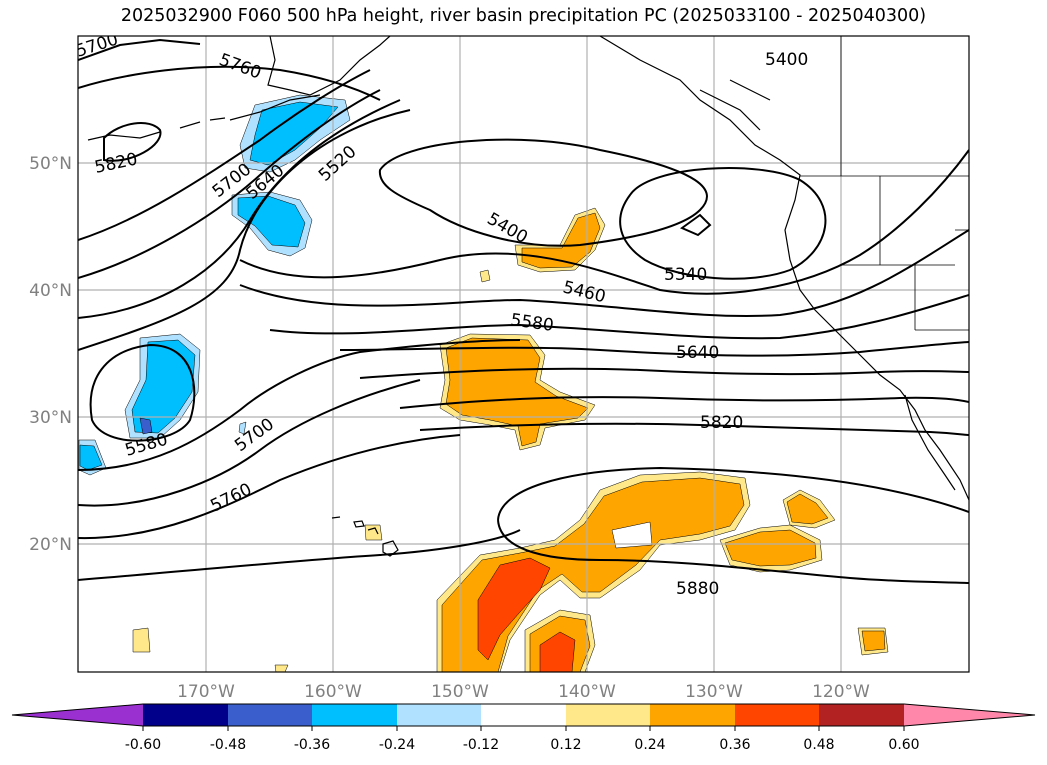  What do you see at coordinates (649, 745) in the screenshot?
I see `colorbar-tick-label: 0.24` at bounding box center [649, 745].